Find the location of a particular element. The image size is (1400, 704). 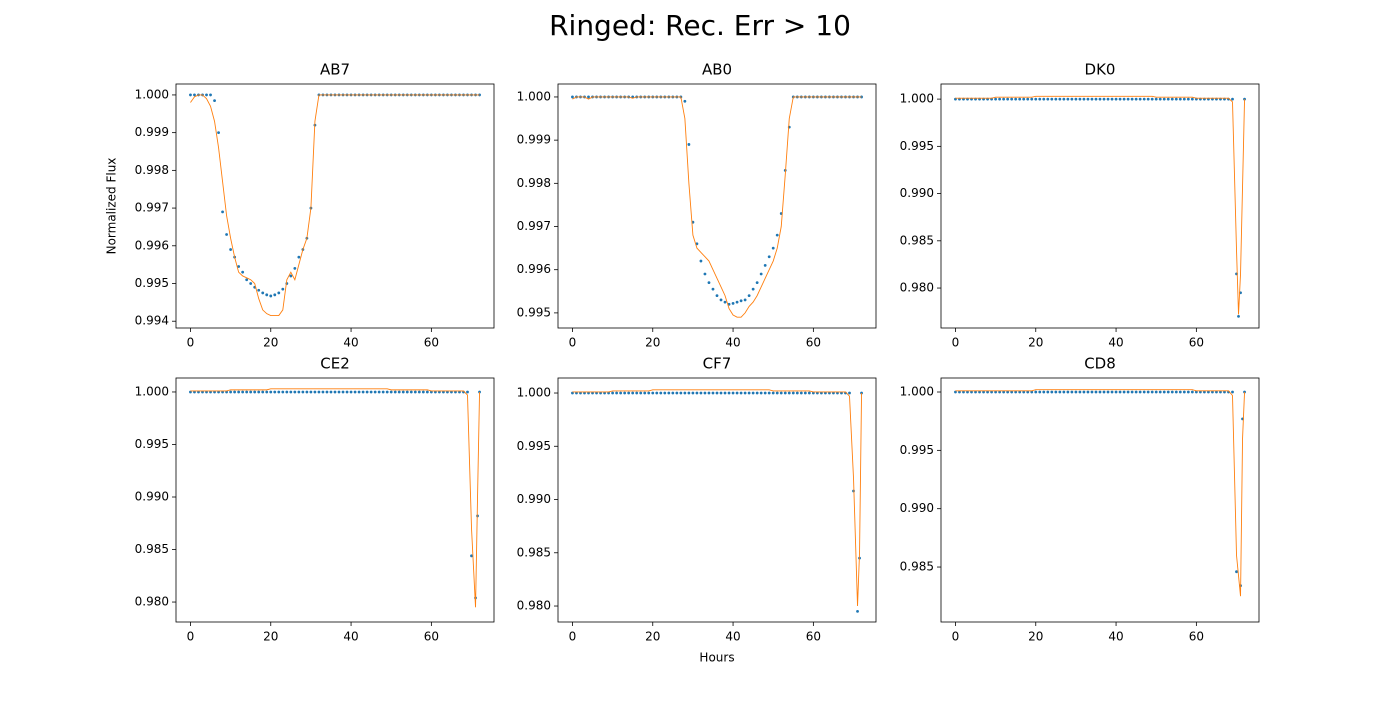

y-tick-label: 0.995 is located at coordinates (917, 146).